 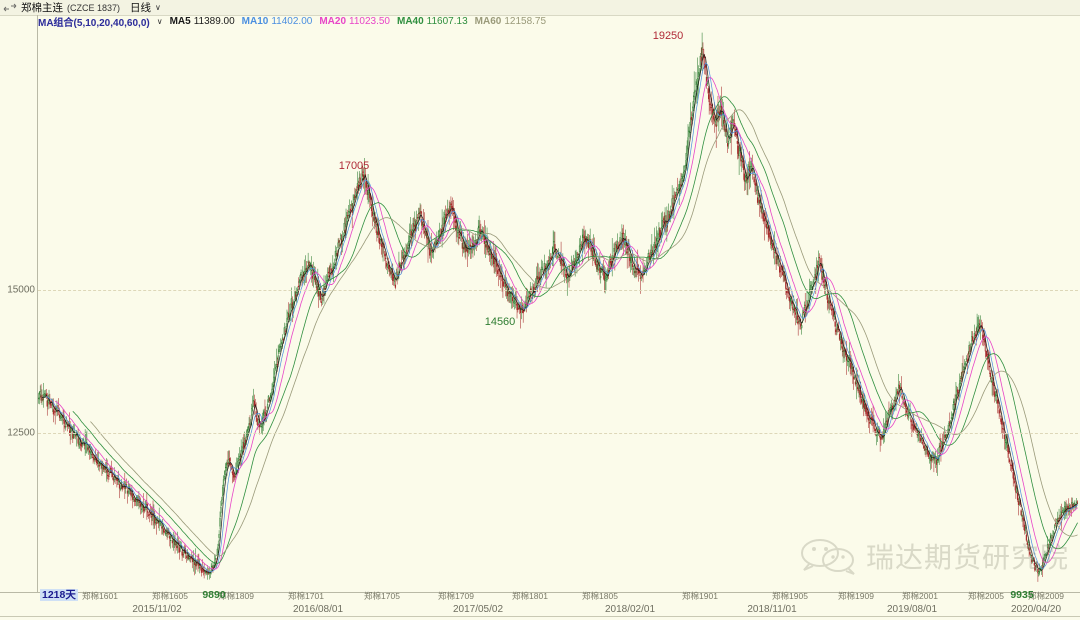 I want to click on x-axis-baseline, so click(x=540, y=616).